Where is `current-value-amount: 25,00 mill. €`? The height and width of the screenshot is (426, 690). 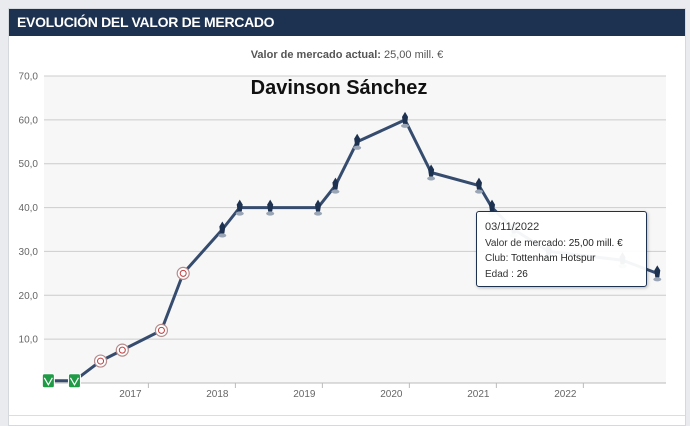 current-value-amount: 25,00 mill. € is located at coordinates (413, 55).